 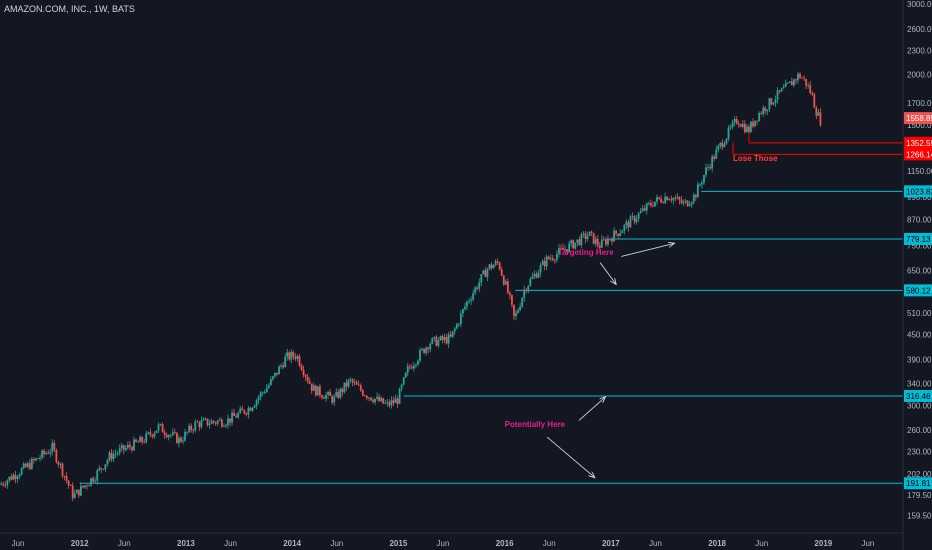 I want to click on time-tick-label: 2016, so click(x=505, y=543).